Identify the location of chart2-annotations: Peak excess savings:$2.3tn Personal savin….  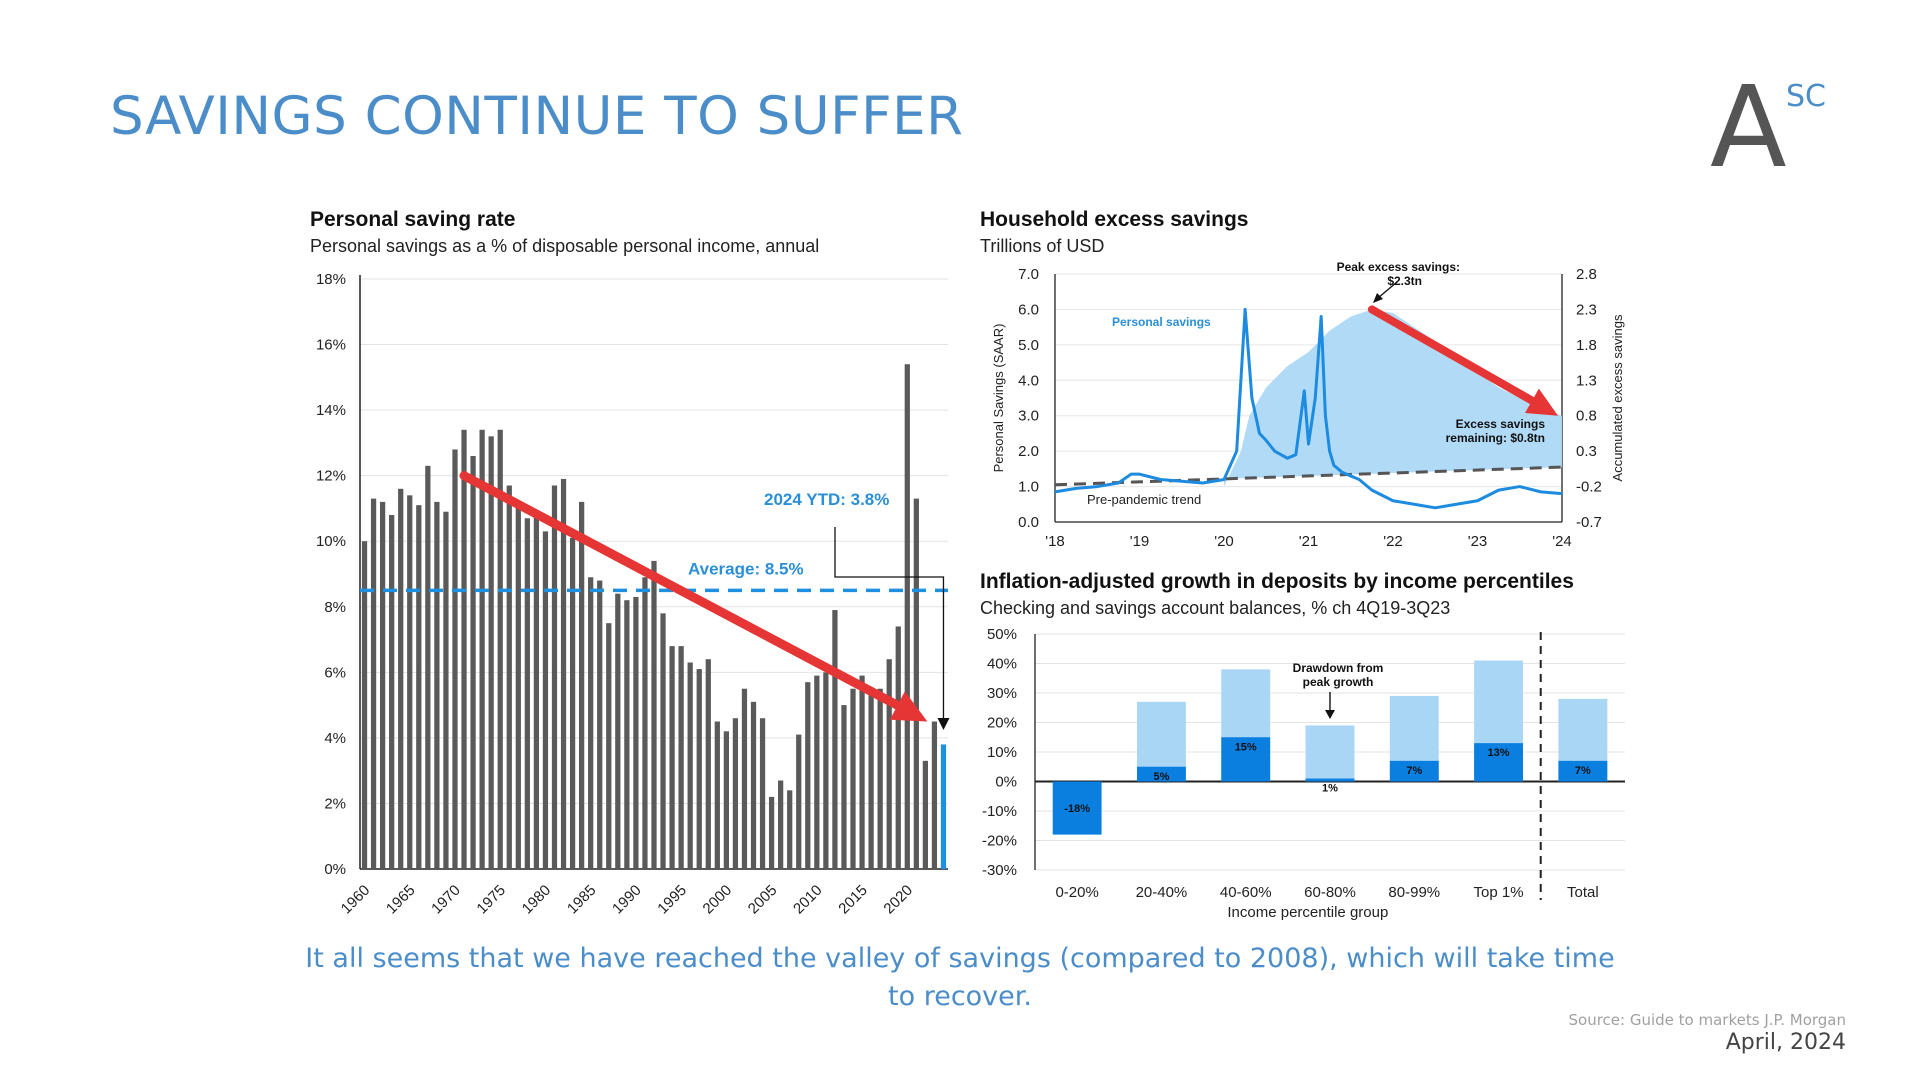
(1322, 383).